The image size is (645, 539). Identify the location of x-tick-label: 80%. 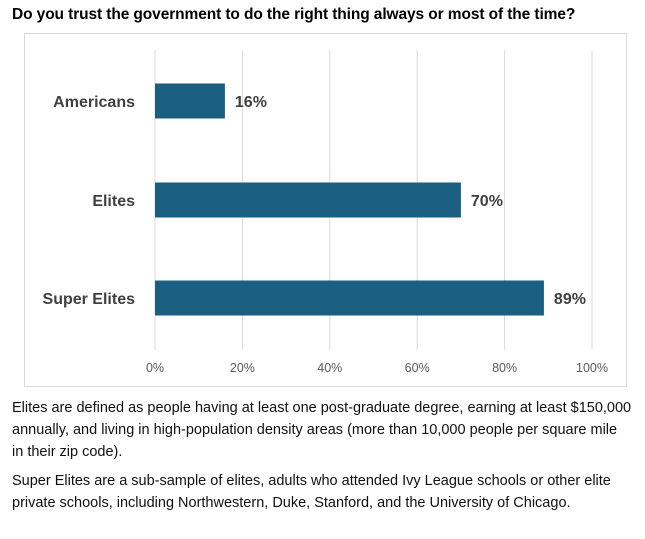
(504, 368).